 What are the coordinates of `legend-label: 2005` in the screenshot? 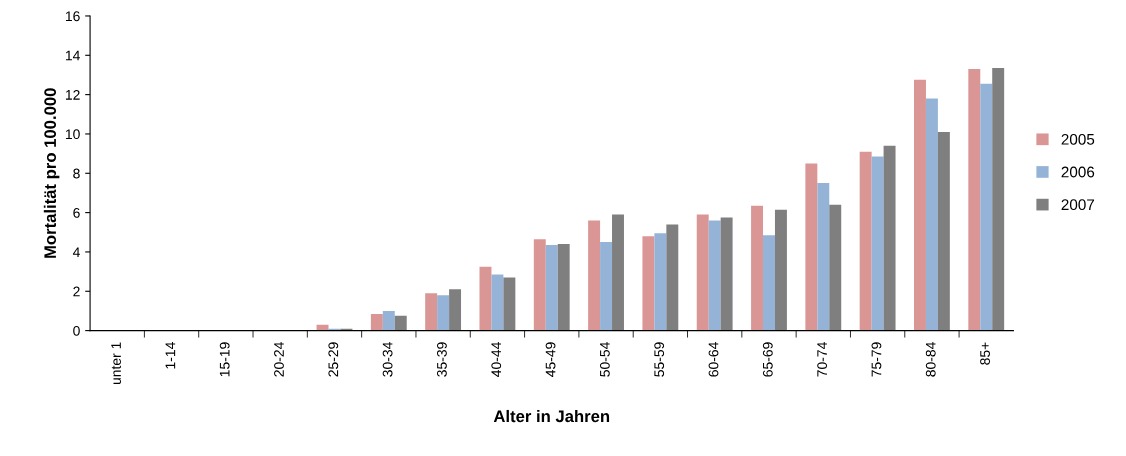 It's located at (1078, 139).